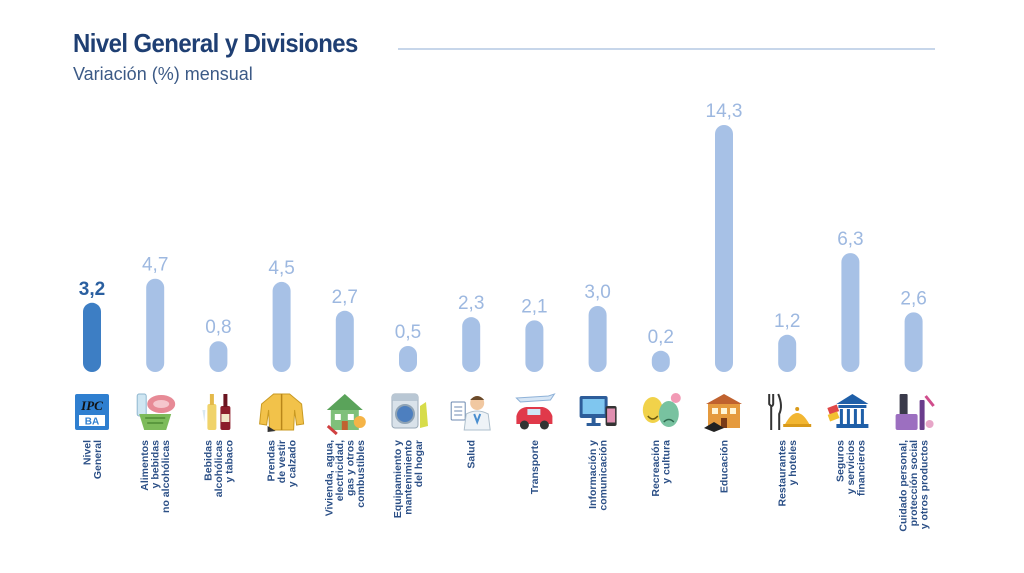 The image size is (1024, 573). Describe the element at coordinates (925, 484) in the screenshot. I see `category-label-line: y otros productos` at that location.